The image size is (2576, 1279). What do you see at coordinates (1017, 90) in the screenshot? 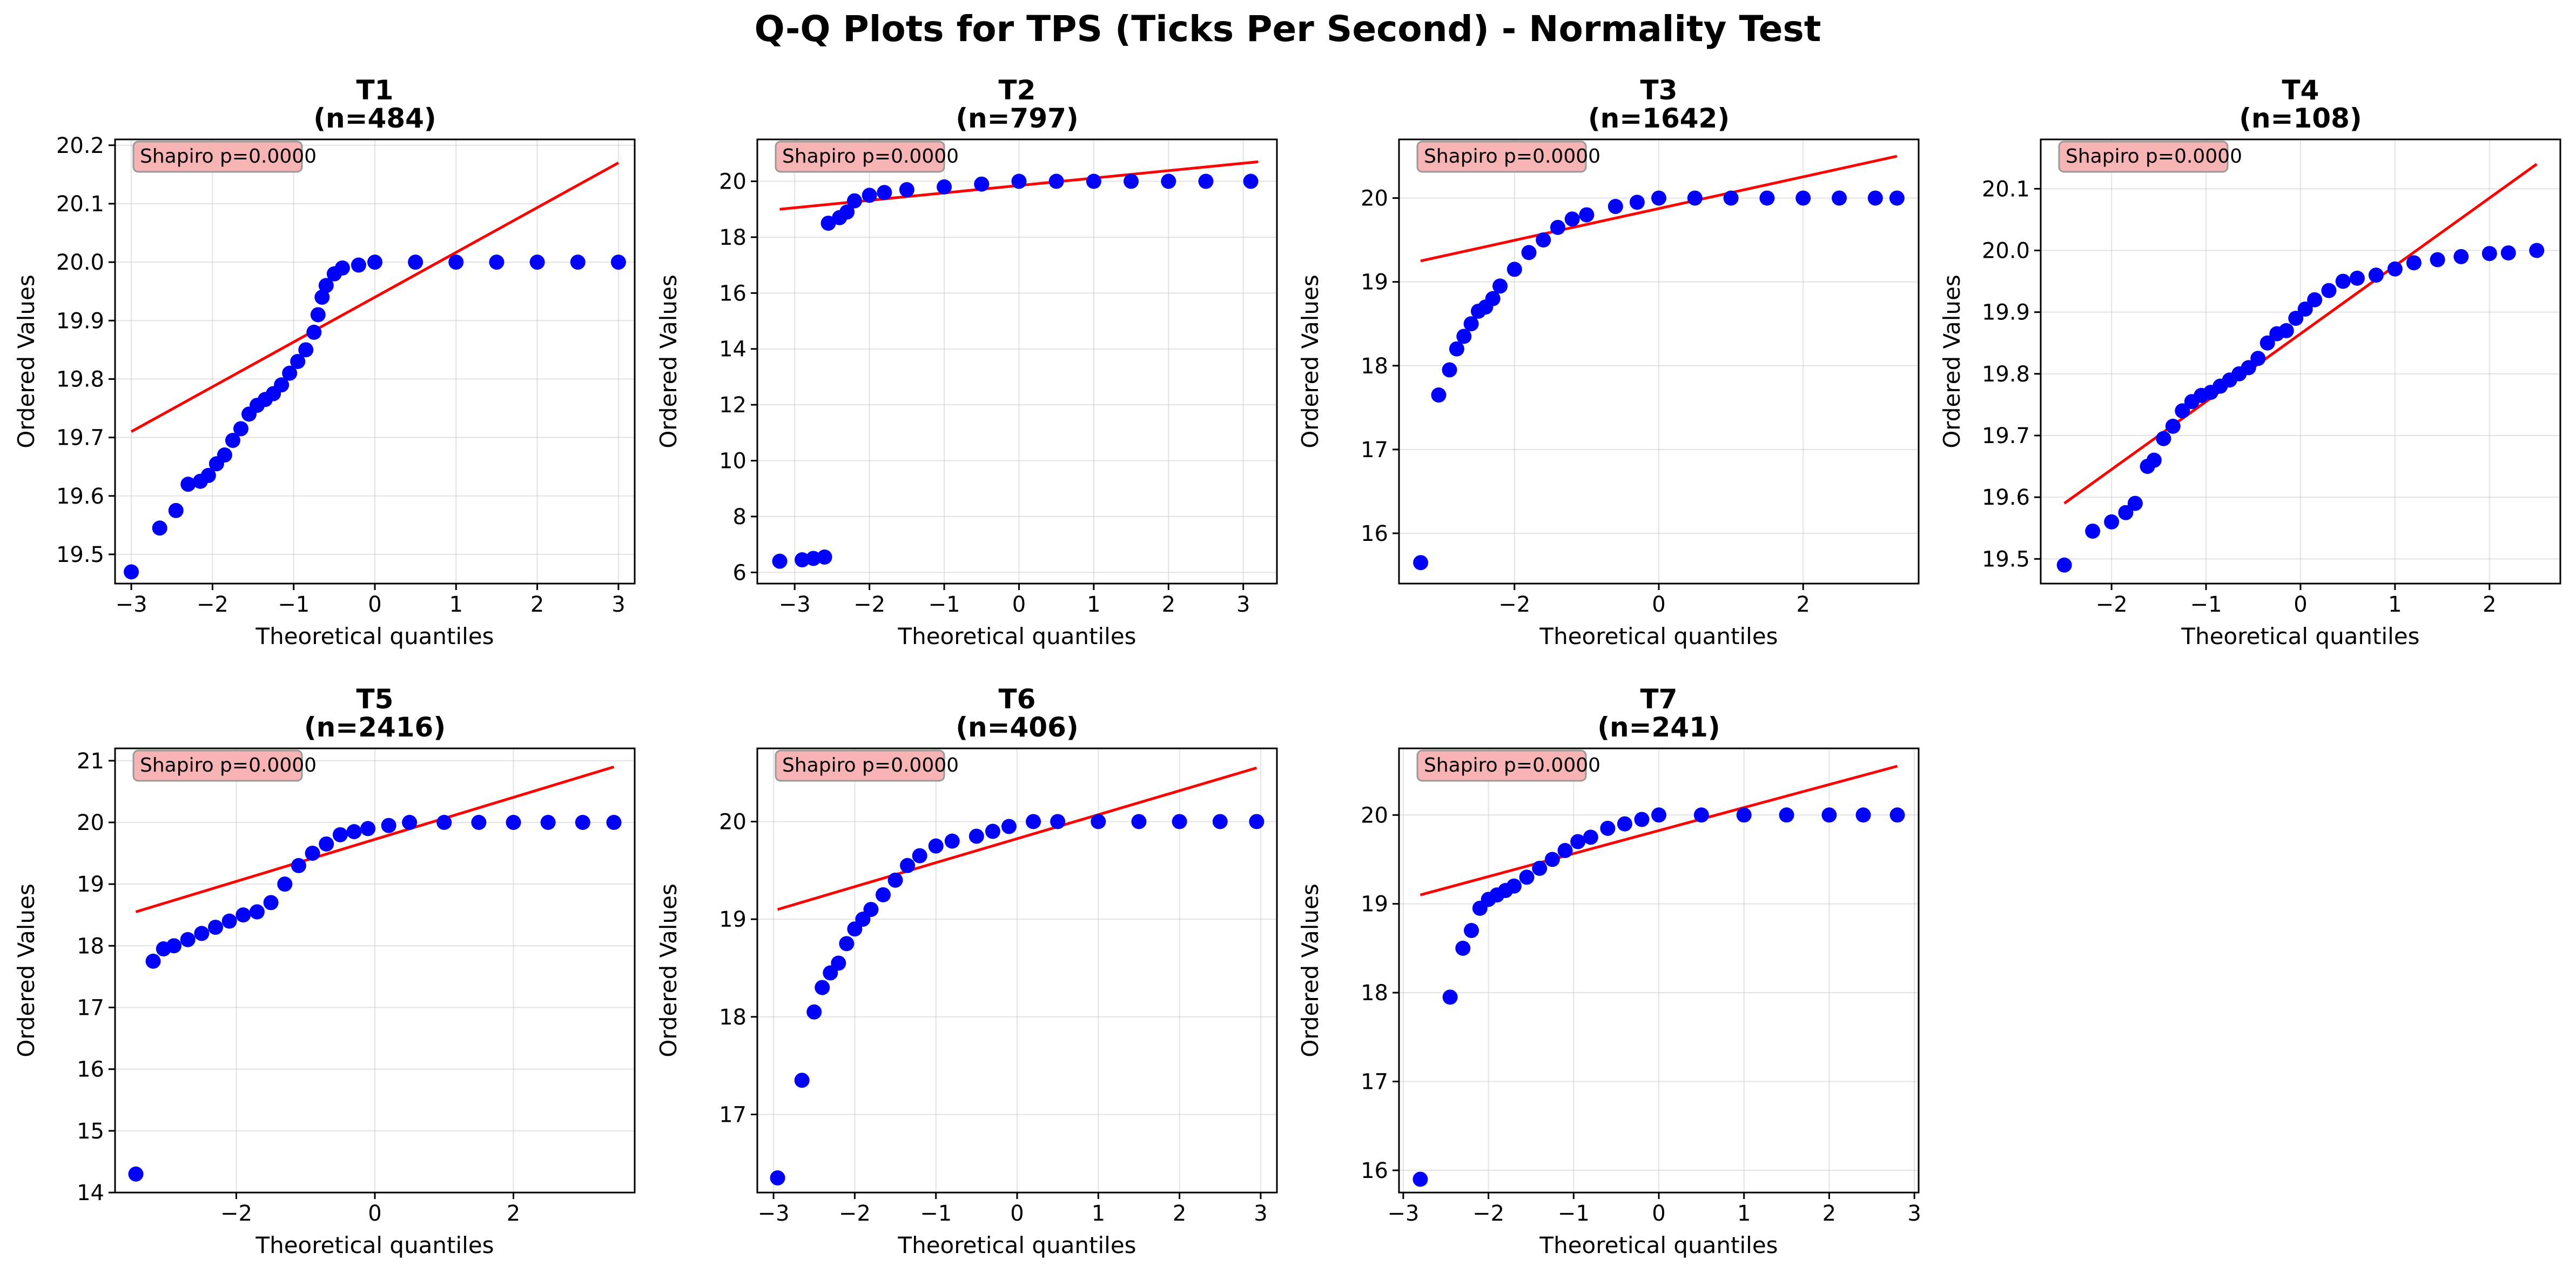
I see `subplot-title: T2` at bounding box center [1017, 90].